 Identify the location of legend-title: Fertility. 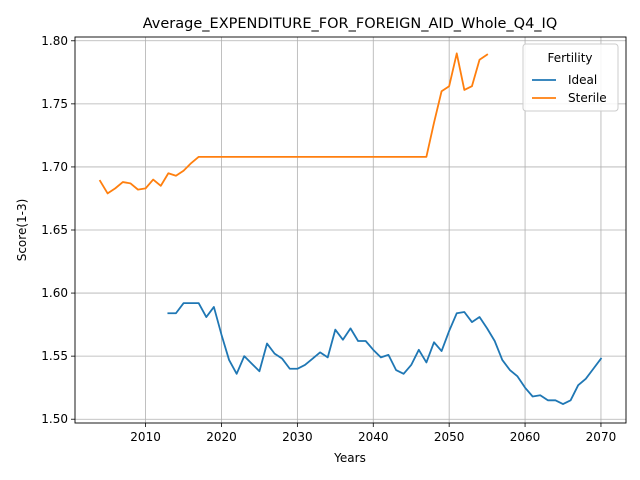
(569, 58).